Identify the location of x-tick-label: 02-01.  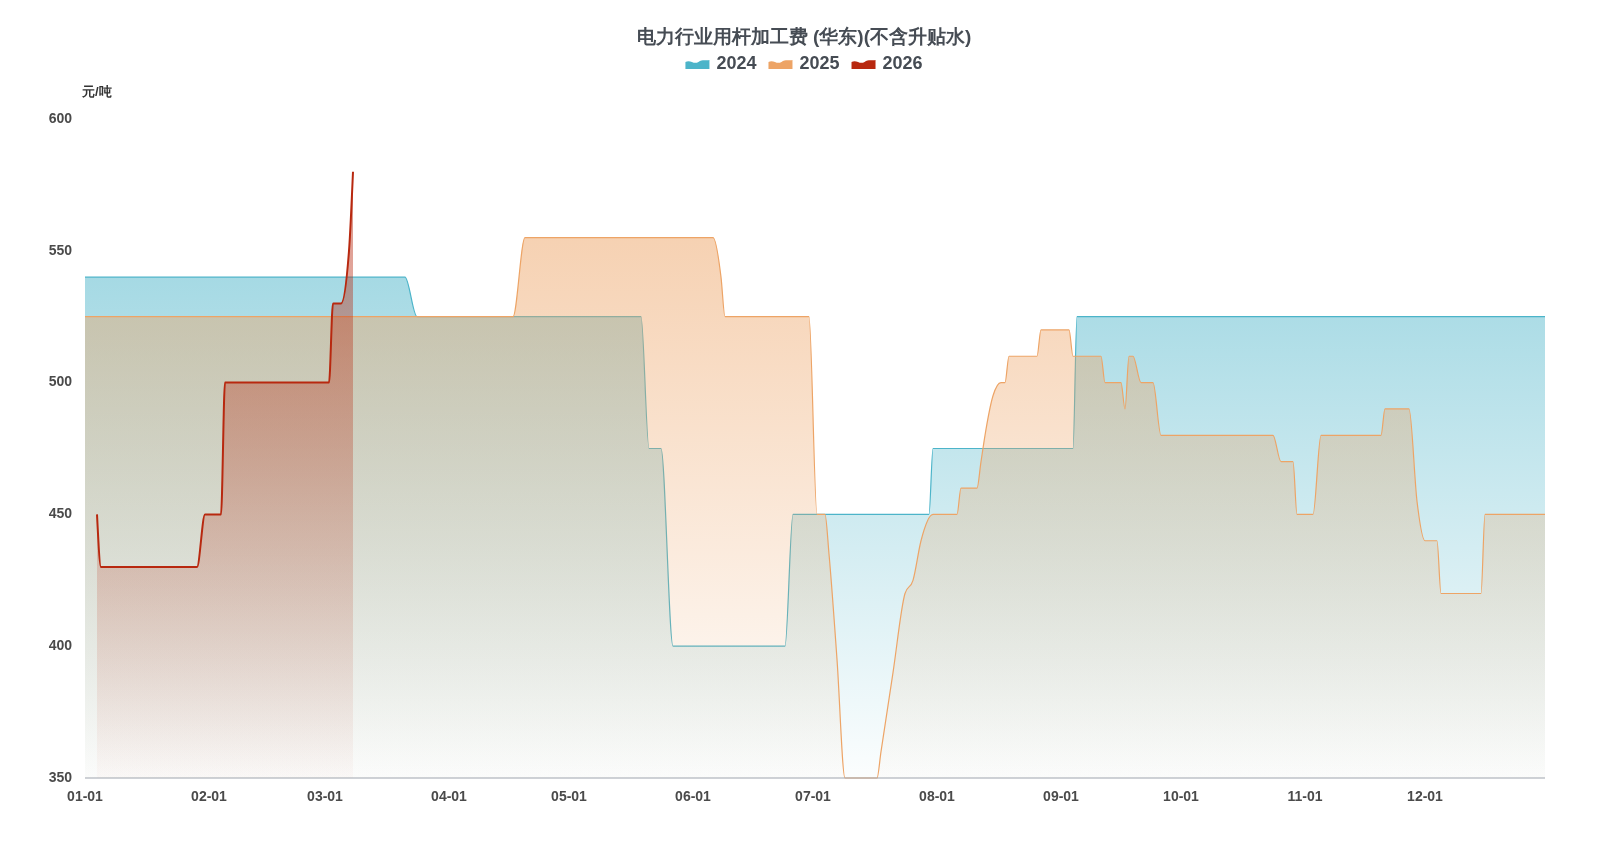
(209, 795).